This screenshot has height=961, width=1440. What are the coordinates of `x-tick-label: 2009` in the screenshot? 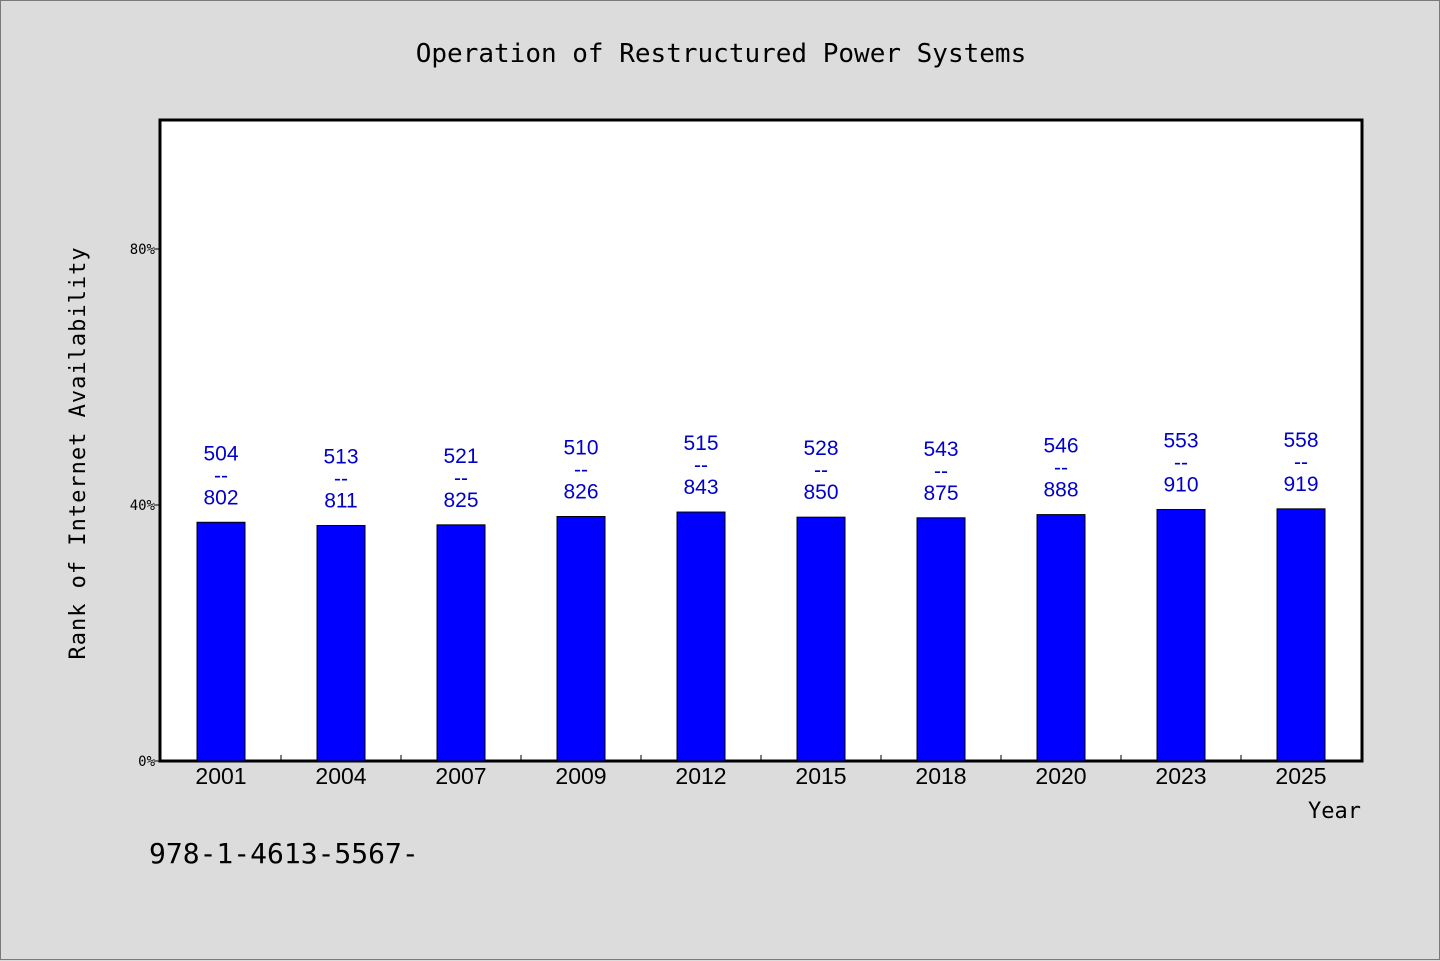 It's located at (580, 776).